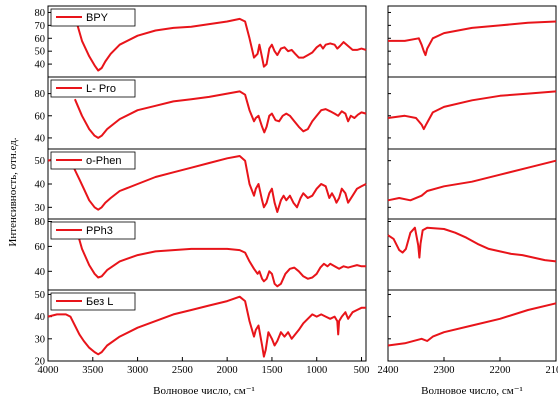 The image size is (558, 398). What do you see at coordinates (204, 391) in the screenshot?
I see `left-x-axis-label: Волновое число, см⁻¹` at bounding box center [204, 391].